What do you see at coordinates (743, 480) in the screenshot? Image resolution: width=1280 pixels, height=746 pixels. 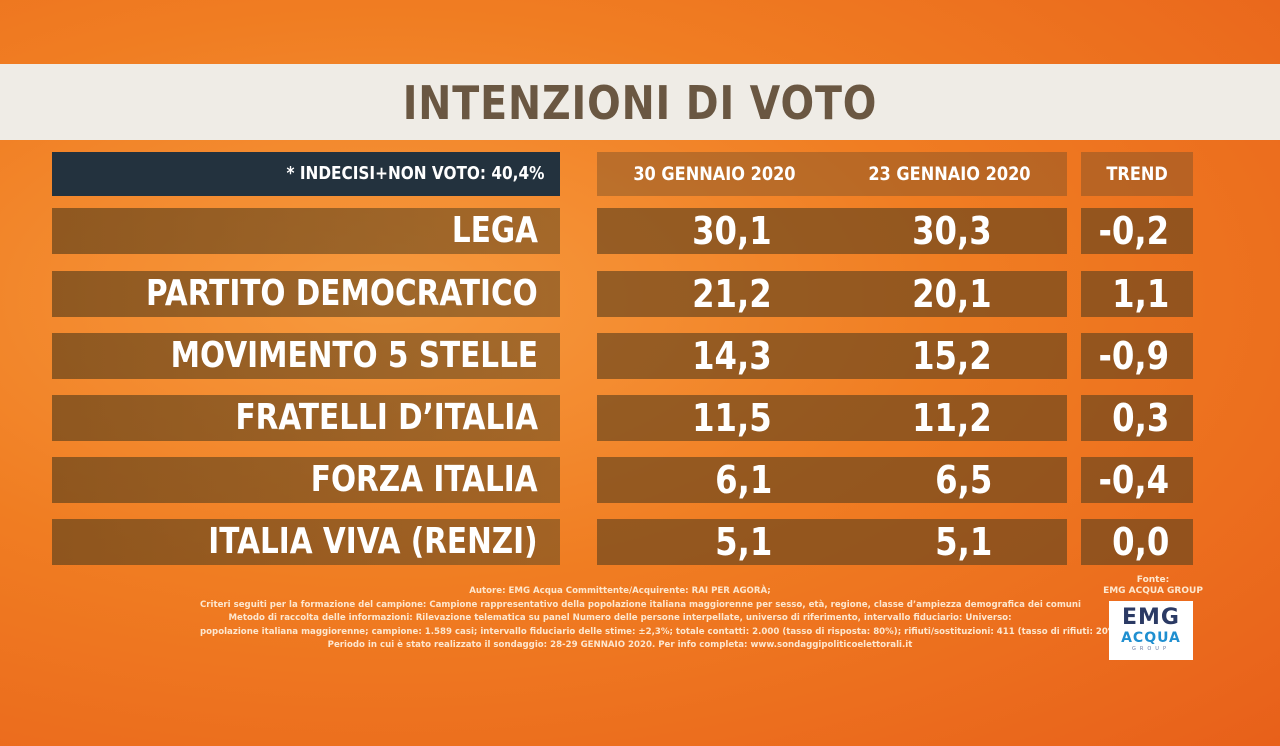 I see `value-cell-text: 6,1` at bounding box center [743, 480].